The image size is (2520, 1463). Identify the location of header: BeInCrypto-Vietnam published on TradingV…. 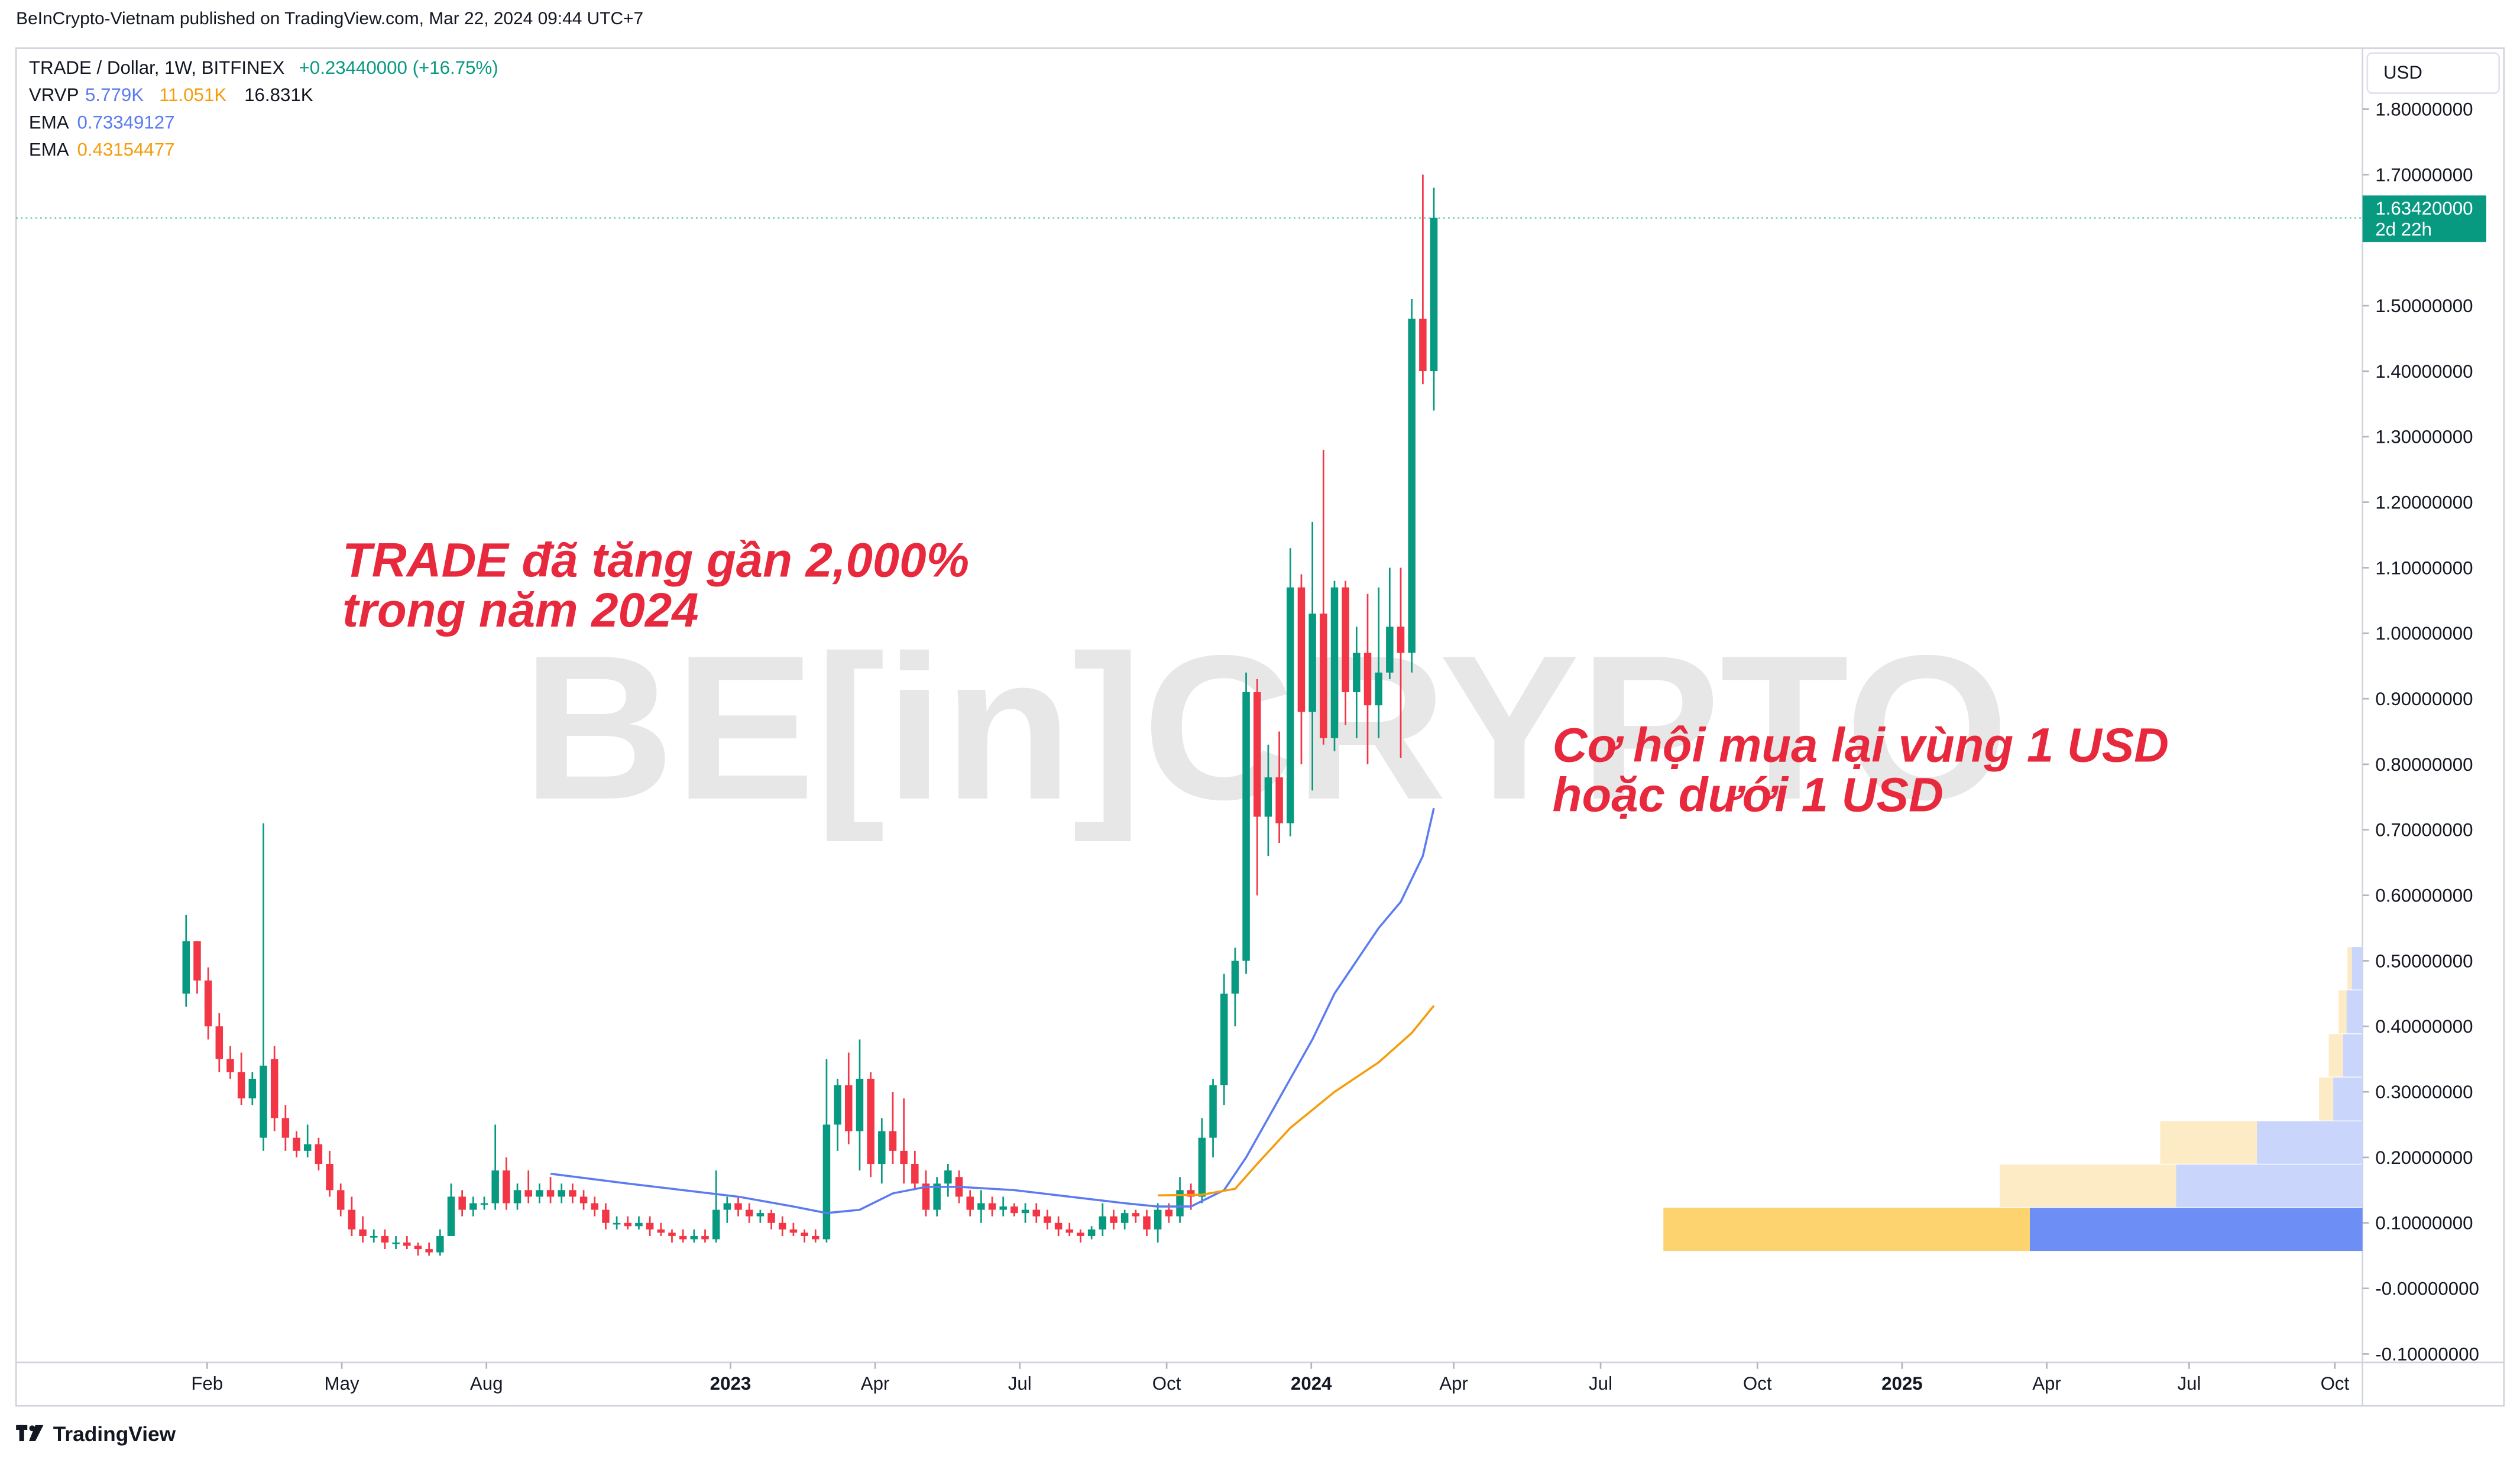
(329, 18).